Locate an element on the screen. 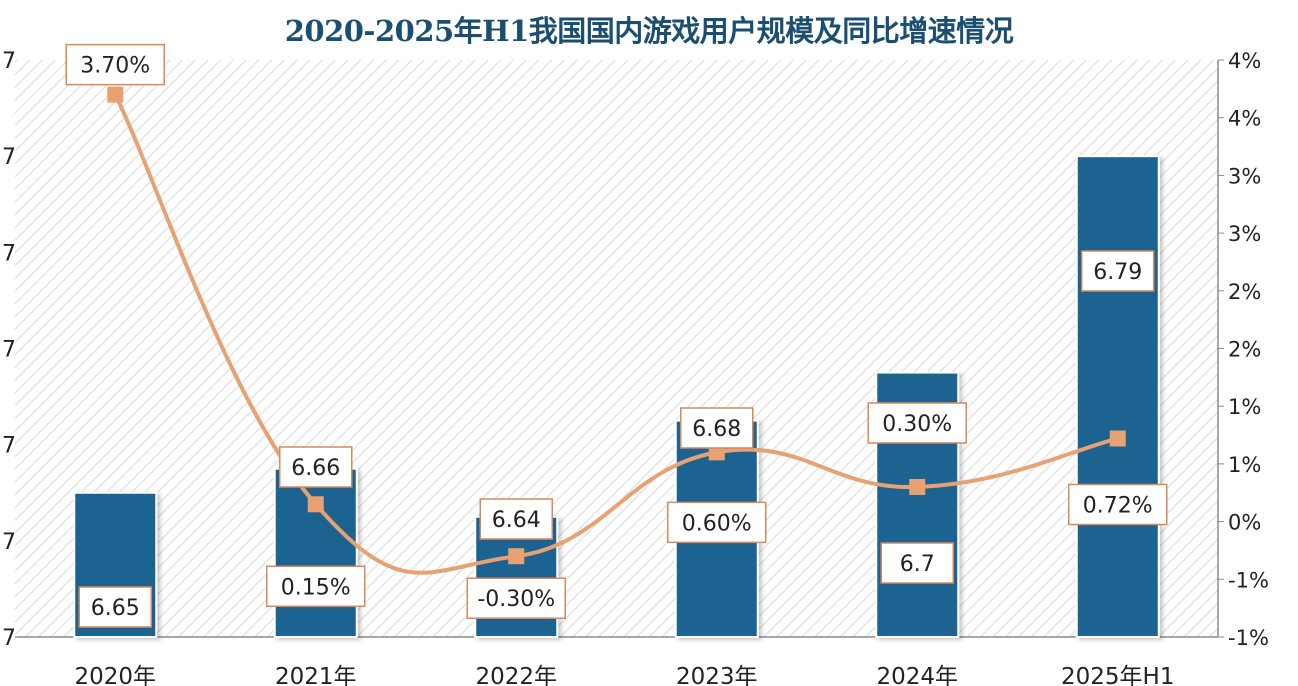 This screenshot has height=686, width=1298. x-tick-label: 2022年 is located at coordinates (516, 675).